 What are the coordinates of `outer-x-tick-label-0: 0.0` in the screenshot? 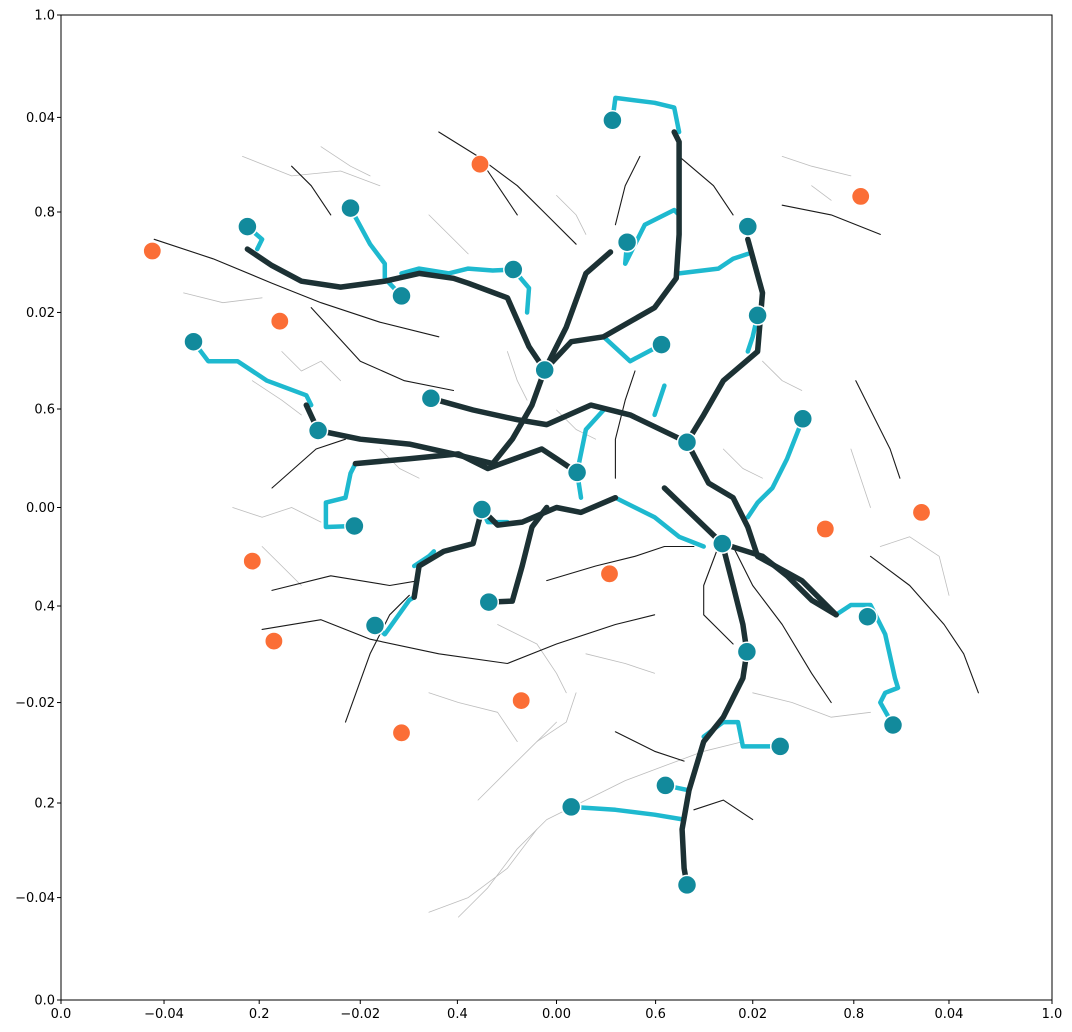 It's located at (61, 1014).